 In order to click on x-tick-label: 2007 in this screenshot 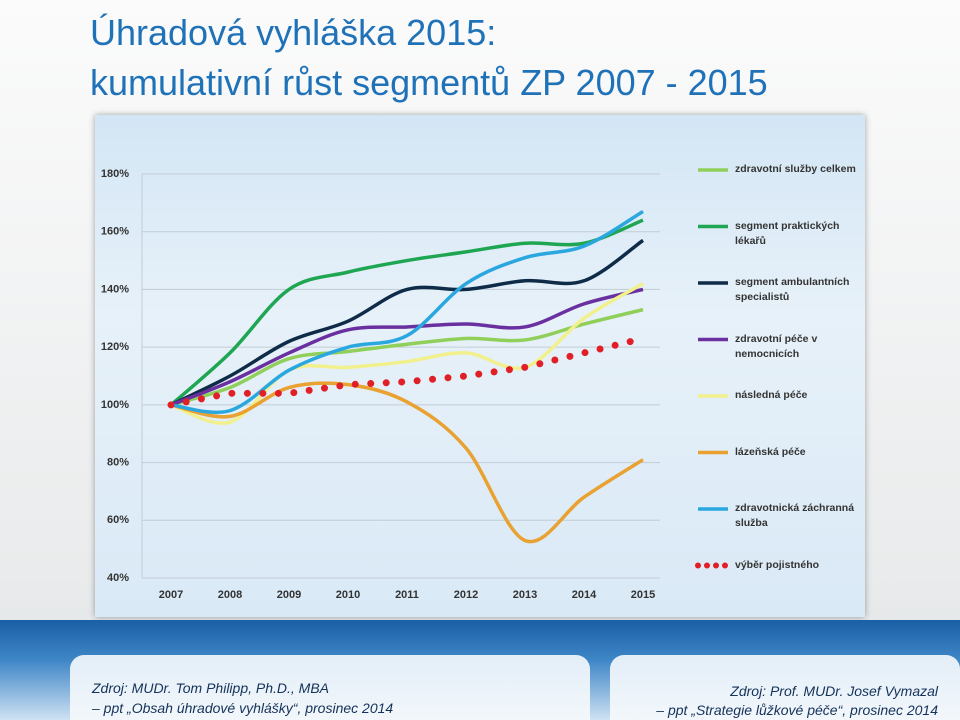, I will do `click(171, 595)`.